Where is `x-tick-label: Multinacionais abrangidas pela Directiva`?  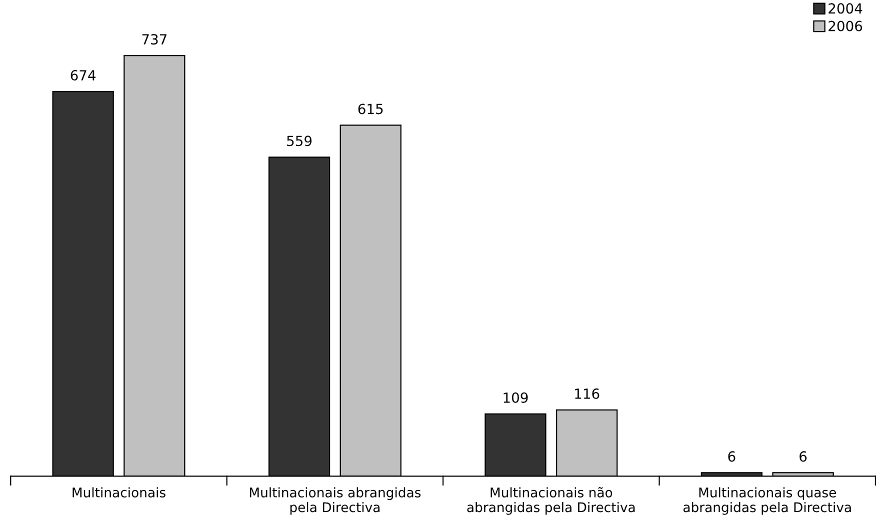
x-tick-label: Multinacionais abrangidas pela Directiva is located at coordinates (335, 501).